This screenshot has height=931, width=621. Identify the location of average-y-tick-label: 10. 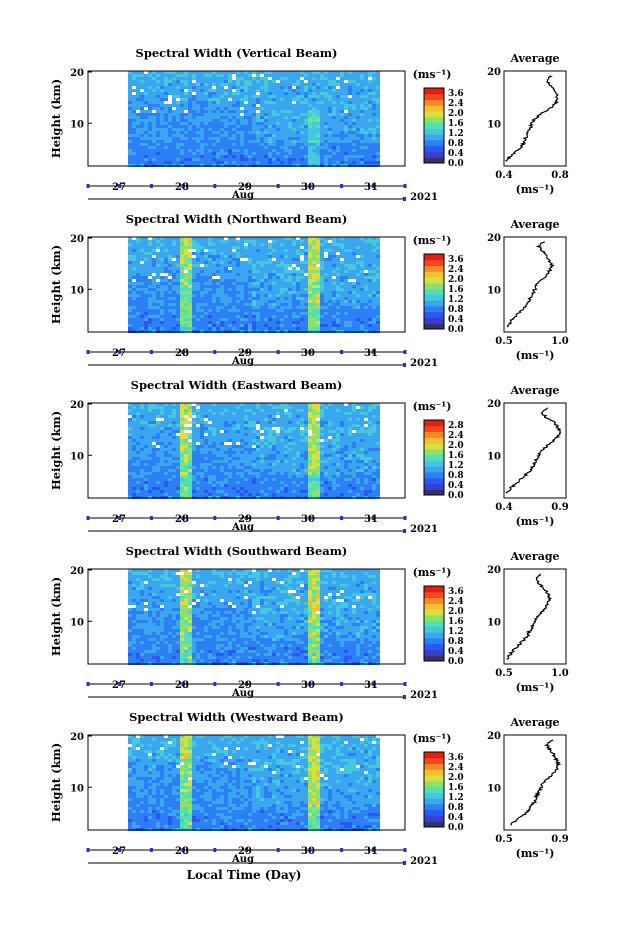
(494, 290).